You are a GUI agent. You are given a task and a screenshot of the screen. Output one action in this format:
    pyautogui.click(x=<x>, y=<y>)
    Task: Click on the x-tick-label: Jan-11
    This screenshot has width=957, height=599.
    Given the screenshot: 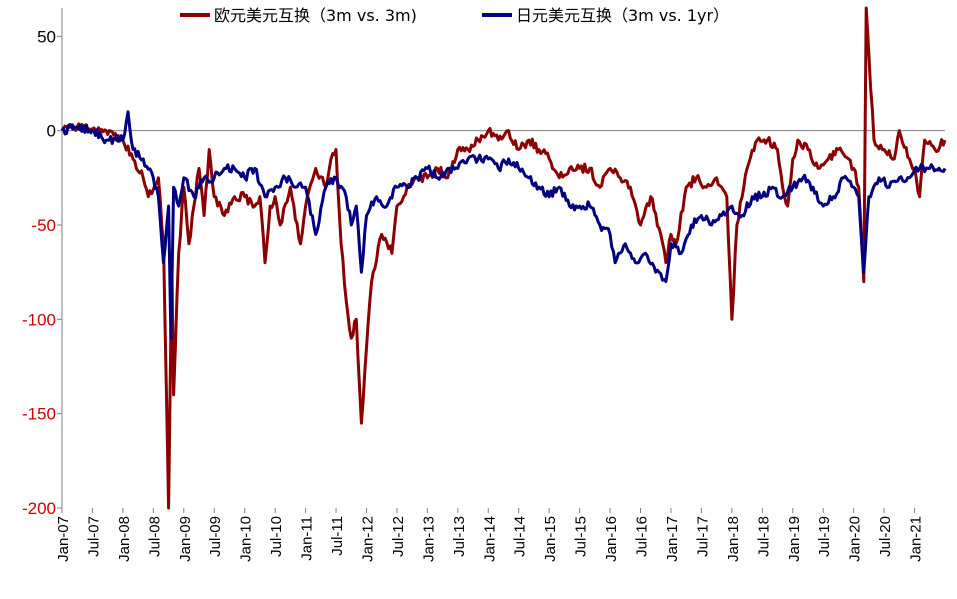 What is the action you would take?
    pyautogui.click(x=307, y=538)
    